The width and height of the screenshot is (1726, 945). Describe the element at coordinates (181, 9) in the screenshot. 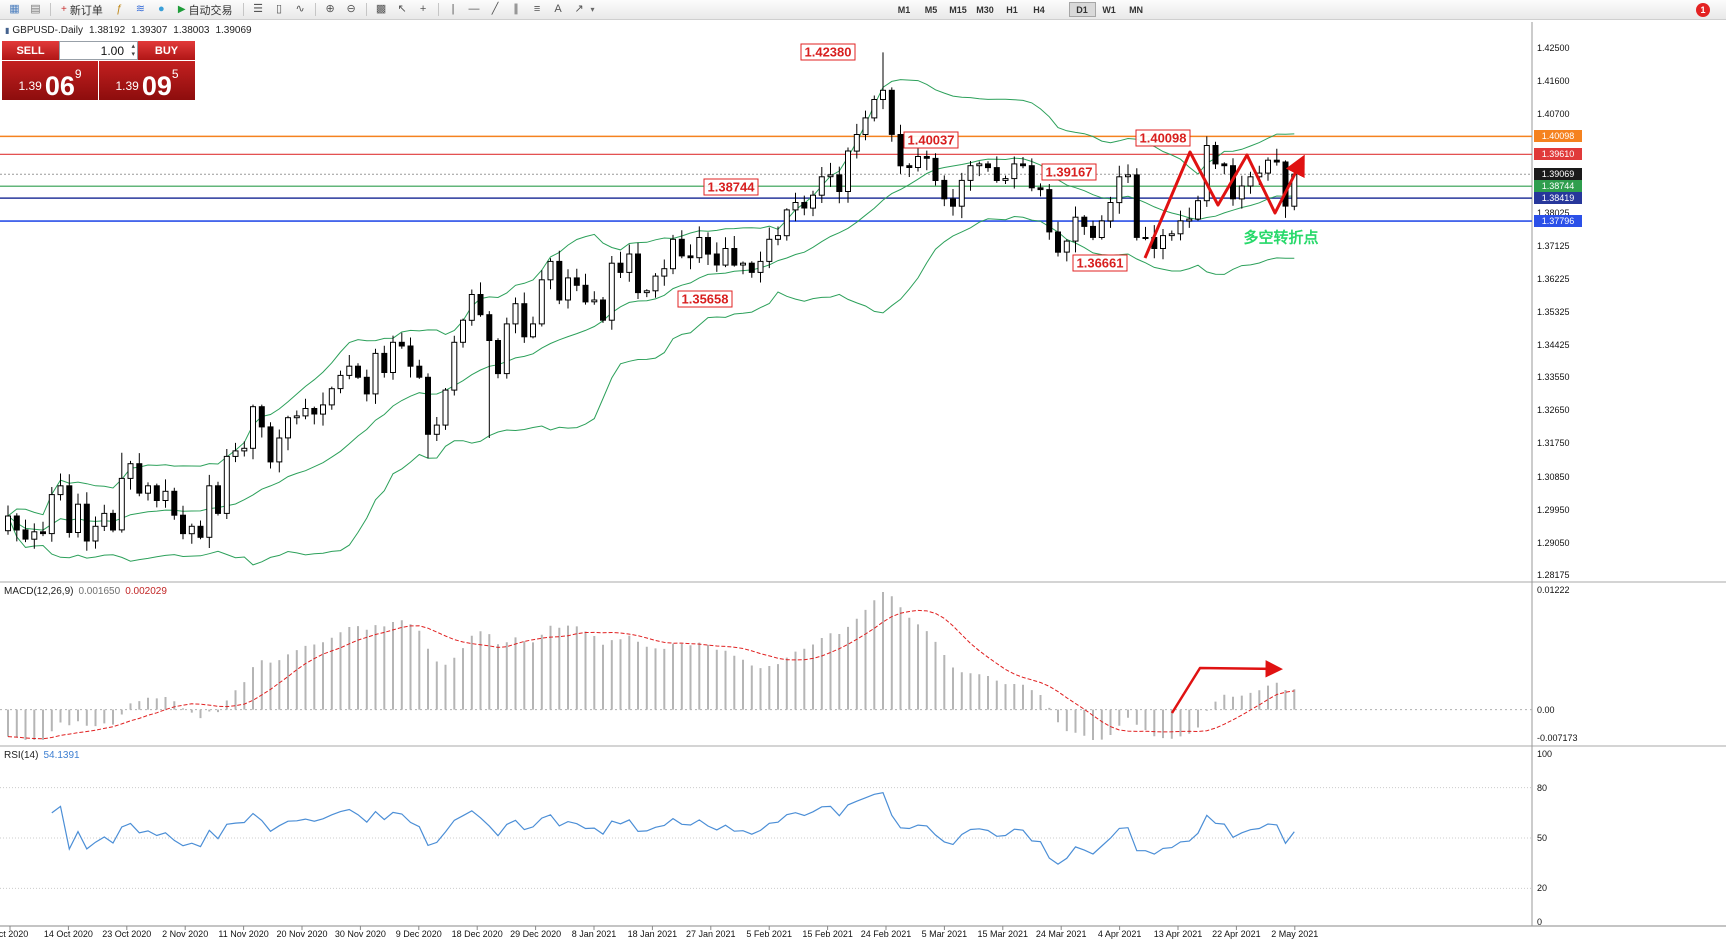

I see `auto-trading-button-icon: ▶` at that location.